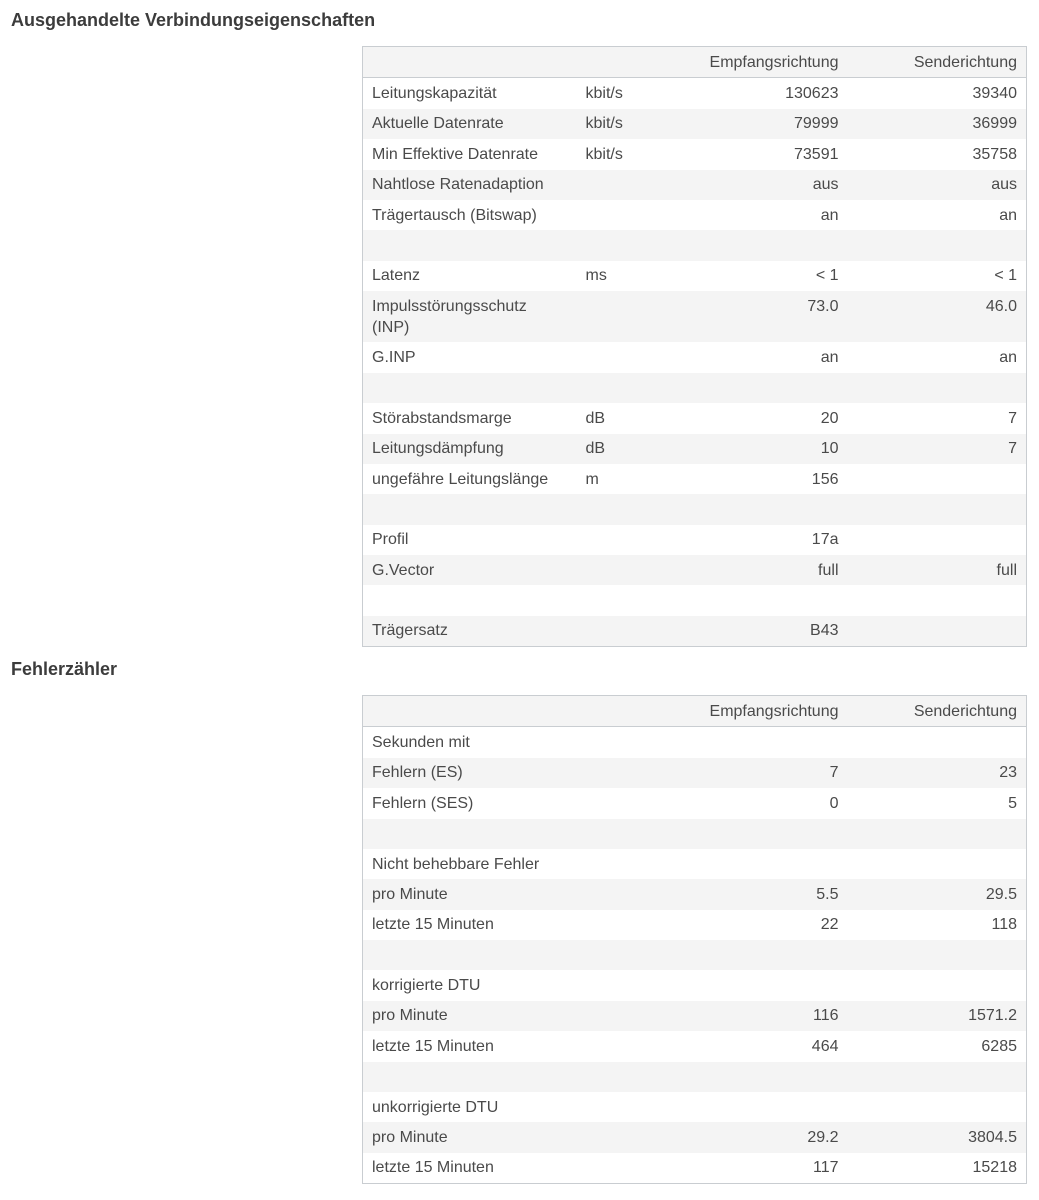 The height and width of the screenshot is (1200, 1039). What do you see at coordinates (834, 803) in the screenshot?
I see `rx-value: 0` at bounding box center [834, 803].